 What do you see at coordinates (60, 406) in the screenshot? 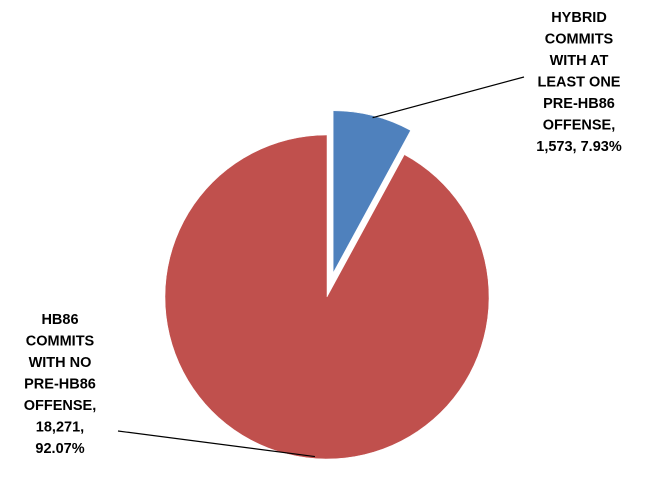
I see `data-label-2-line-5: OFFENSE,` at bounding box center [60, 406].